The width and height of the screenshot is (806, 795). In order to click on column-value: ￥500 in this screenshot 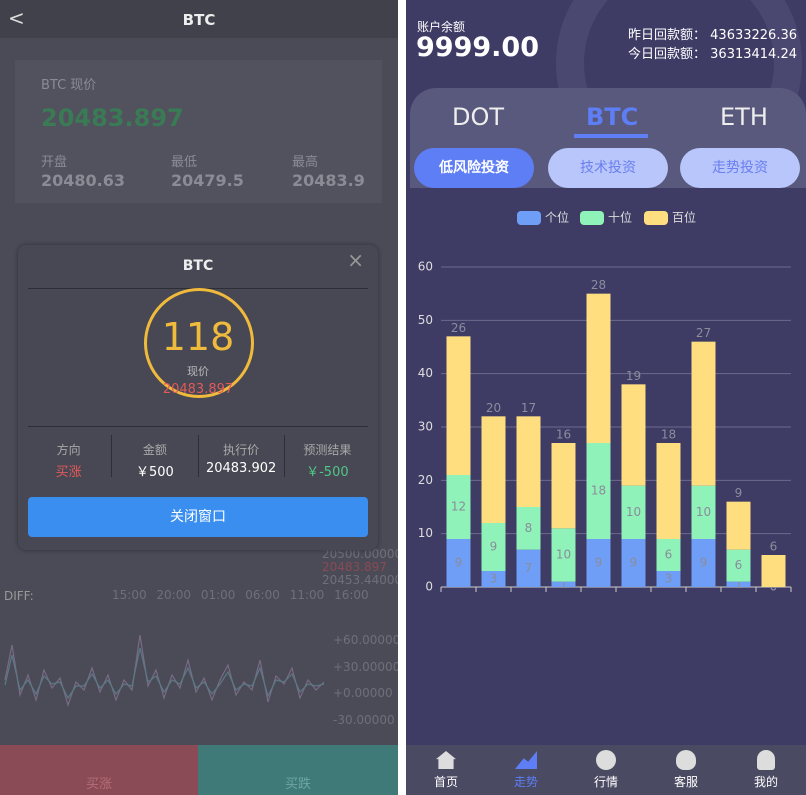, I will do `click(154, 472)`.